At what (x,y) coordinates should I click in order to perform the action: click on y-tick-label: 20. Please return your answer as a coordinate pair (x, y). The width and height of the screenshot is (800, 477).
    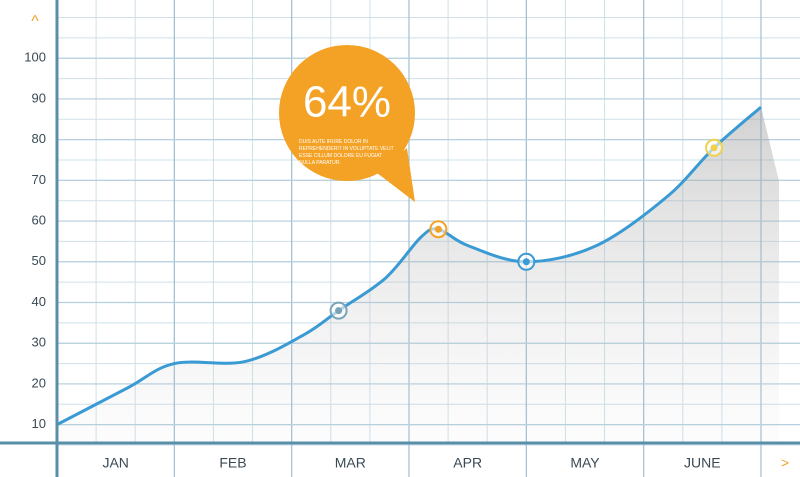
    Looking at the image, I should click on (39, 382).